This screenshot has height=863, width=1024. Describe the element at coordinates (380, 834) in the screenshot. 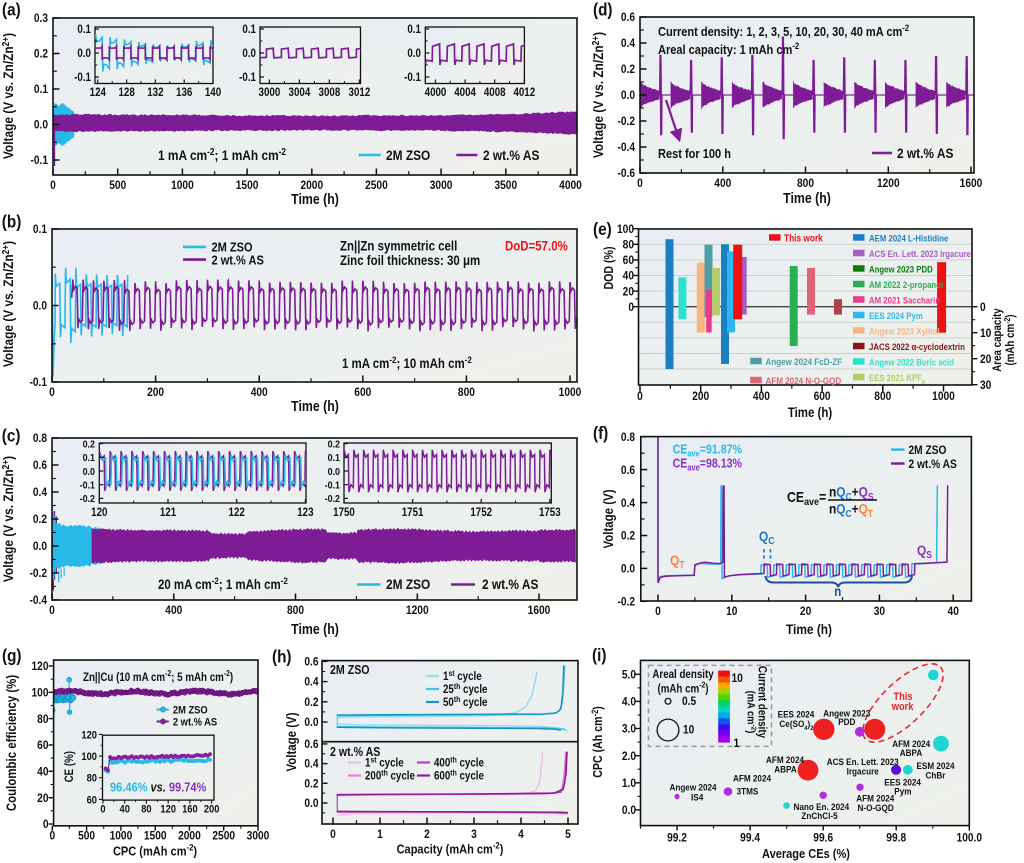

I see `svg-text: 1` at that location.